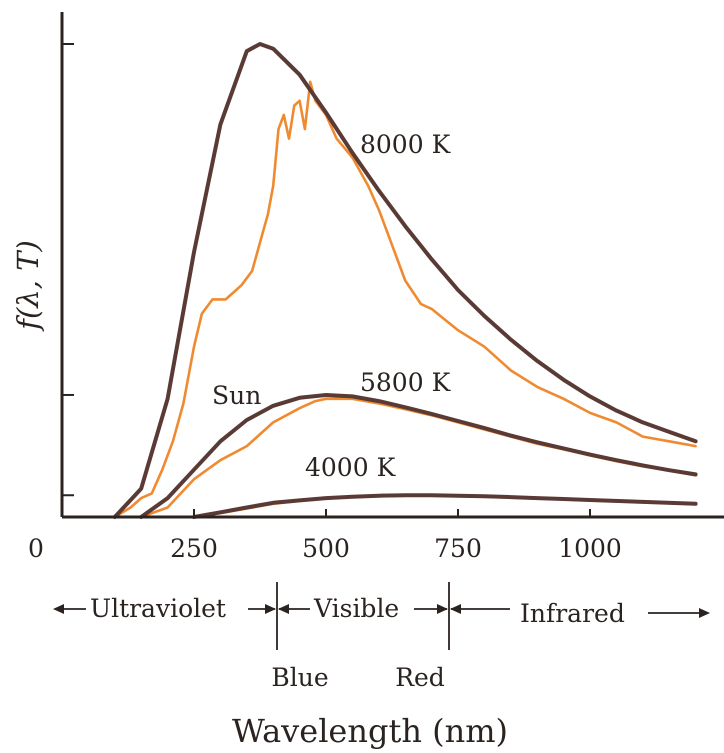 This screenshot has height=753, width=724. I want to click on x-axis-title: Wavelength (nm), so click(370, 731).